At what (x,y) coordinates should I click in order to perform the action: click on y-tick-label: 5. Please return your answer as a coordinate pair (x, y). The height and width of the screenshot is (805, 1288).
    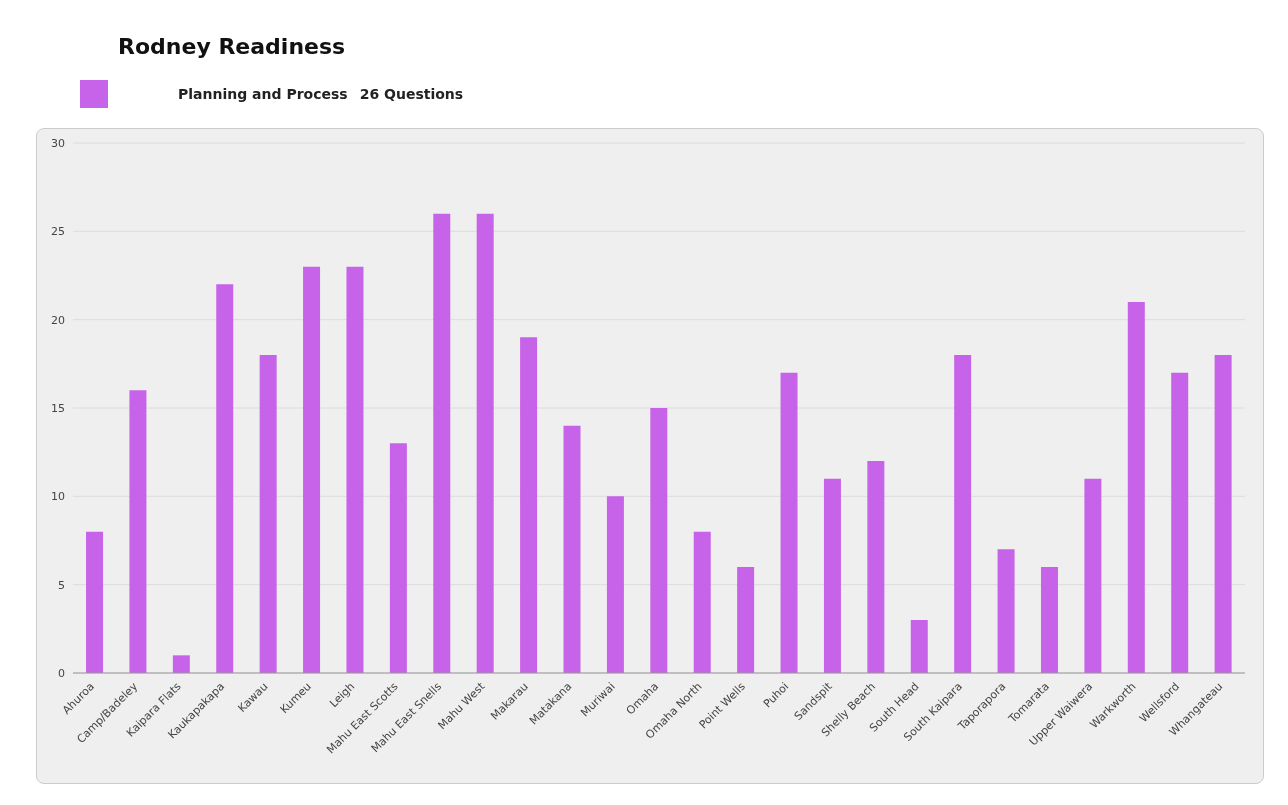
    Looking at the image, I should click on (61, 585).